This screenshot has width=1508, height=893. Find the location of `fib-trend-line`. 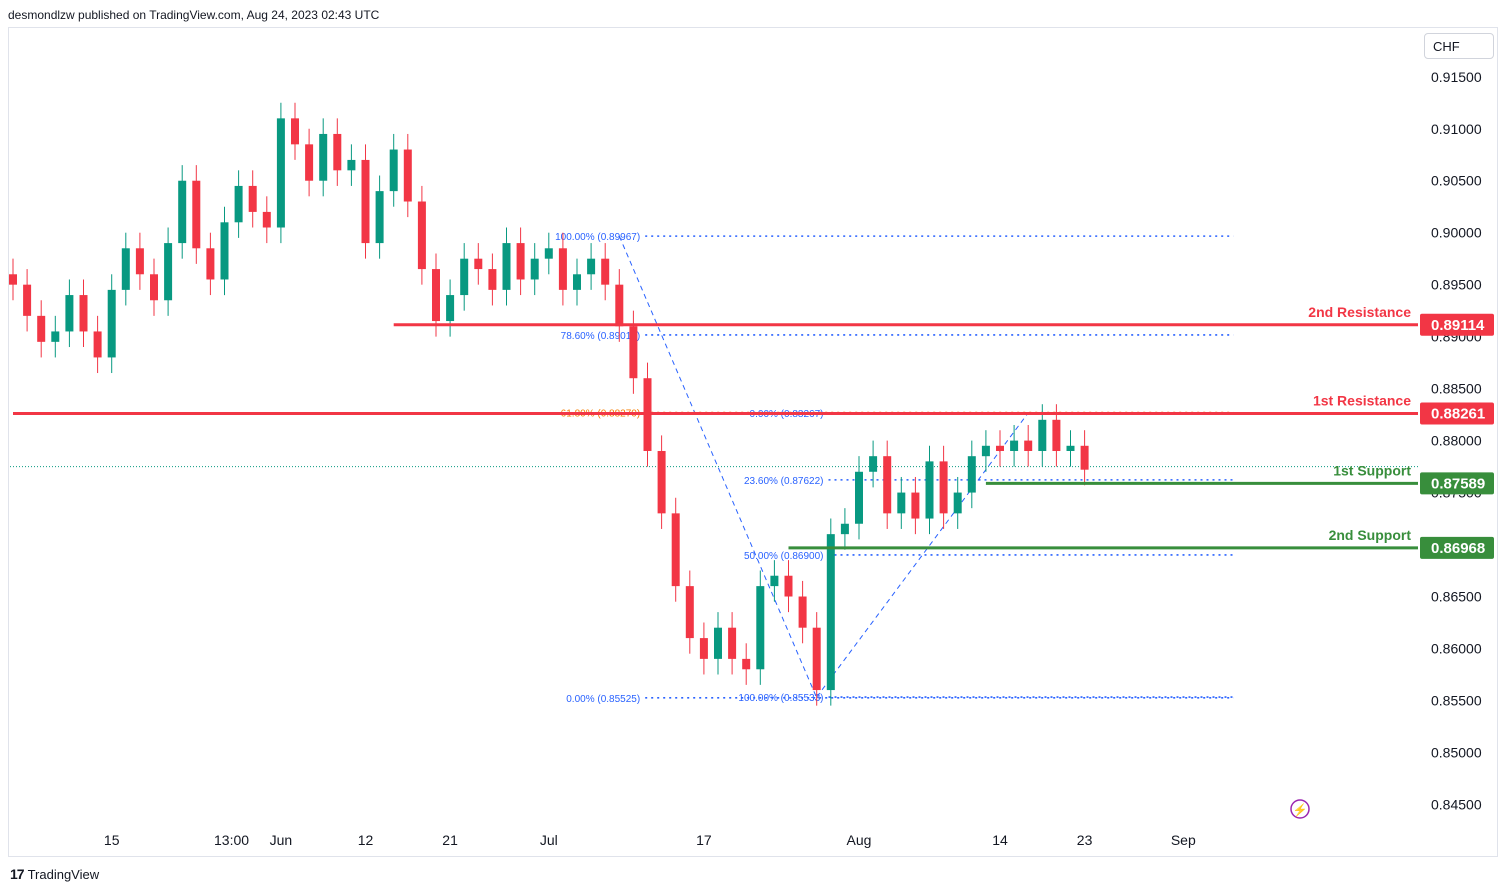

fib-trend-line is located at coordinates (718, 467).